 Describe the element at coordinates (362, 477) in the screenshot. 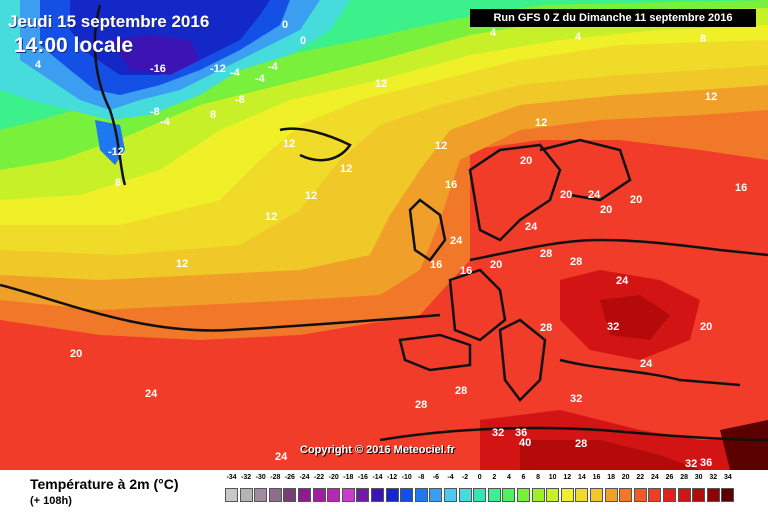

I see `scale-label: -16` at that location.